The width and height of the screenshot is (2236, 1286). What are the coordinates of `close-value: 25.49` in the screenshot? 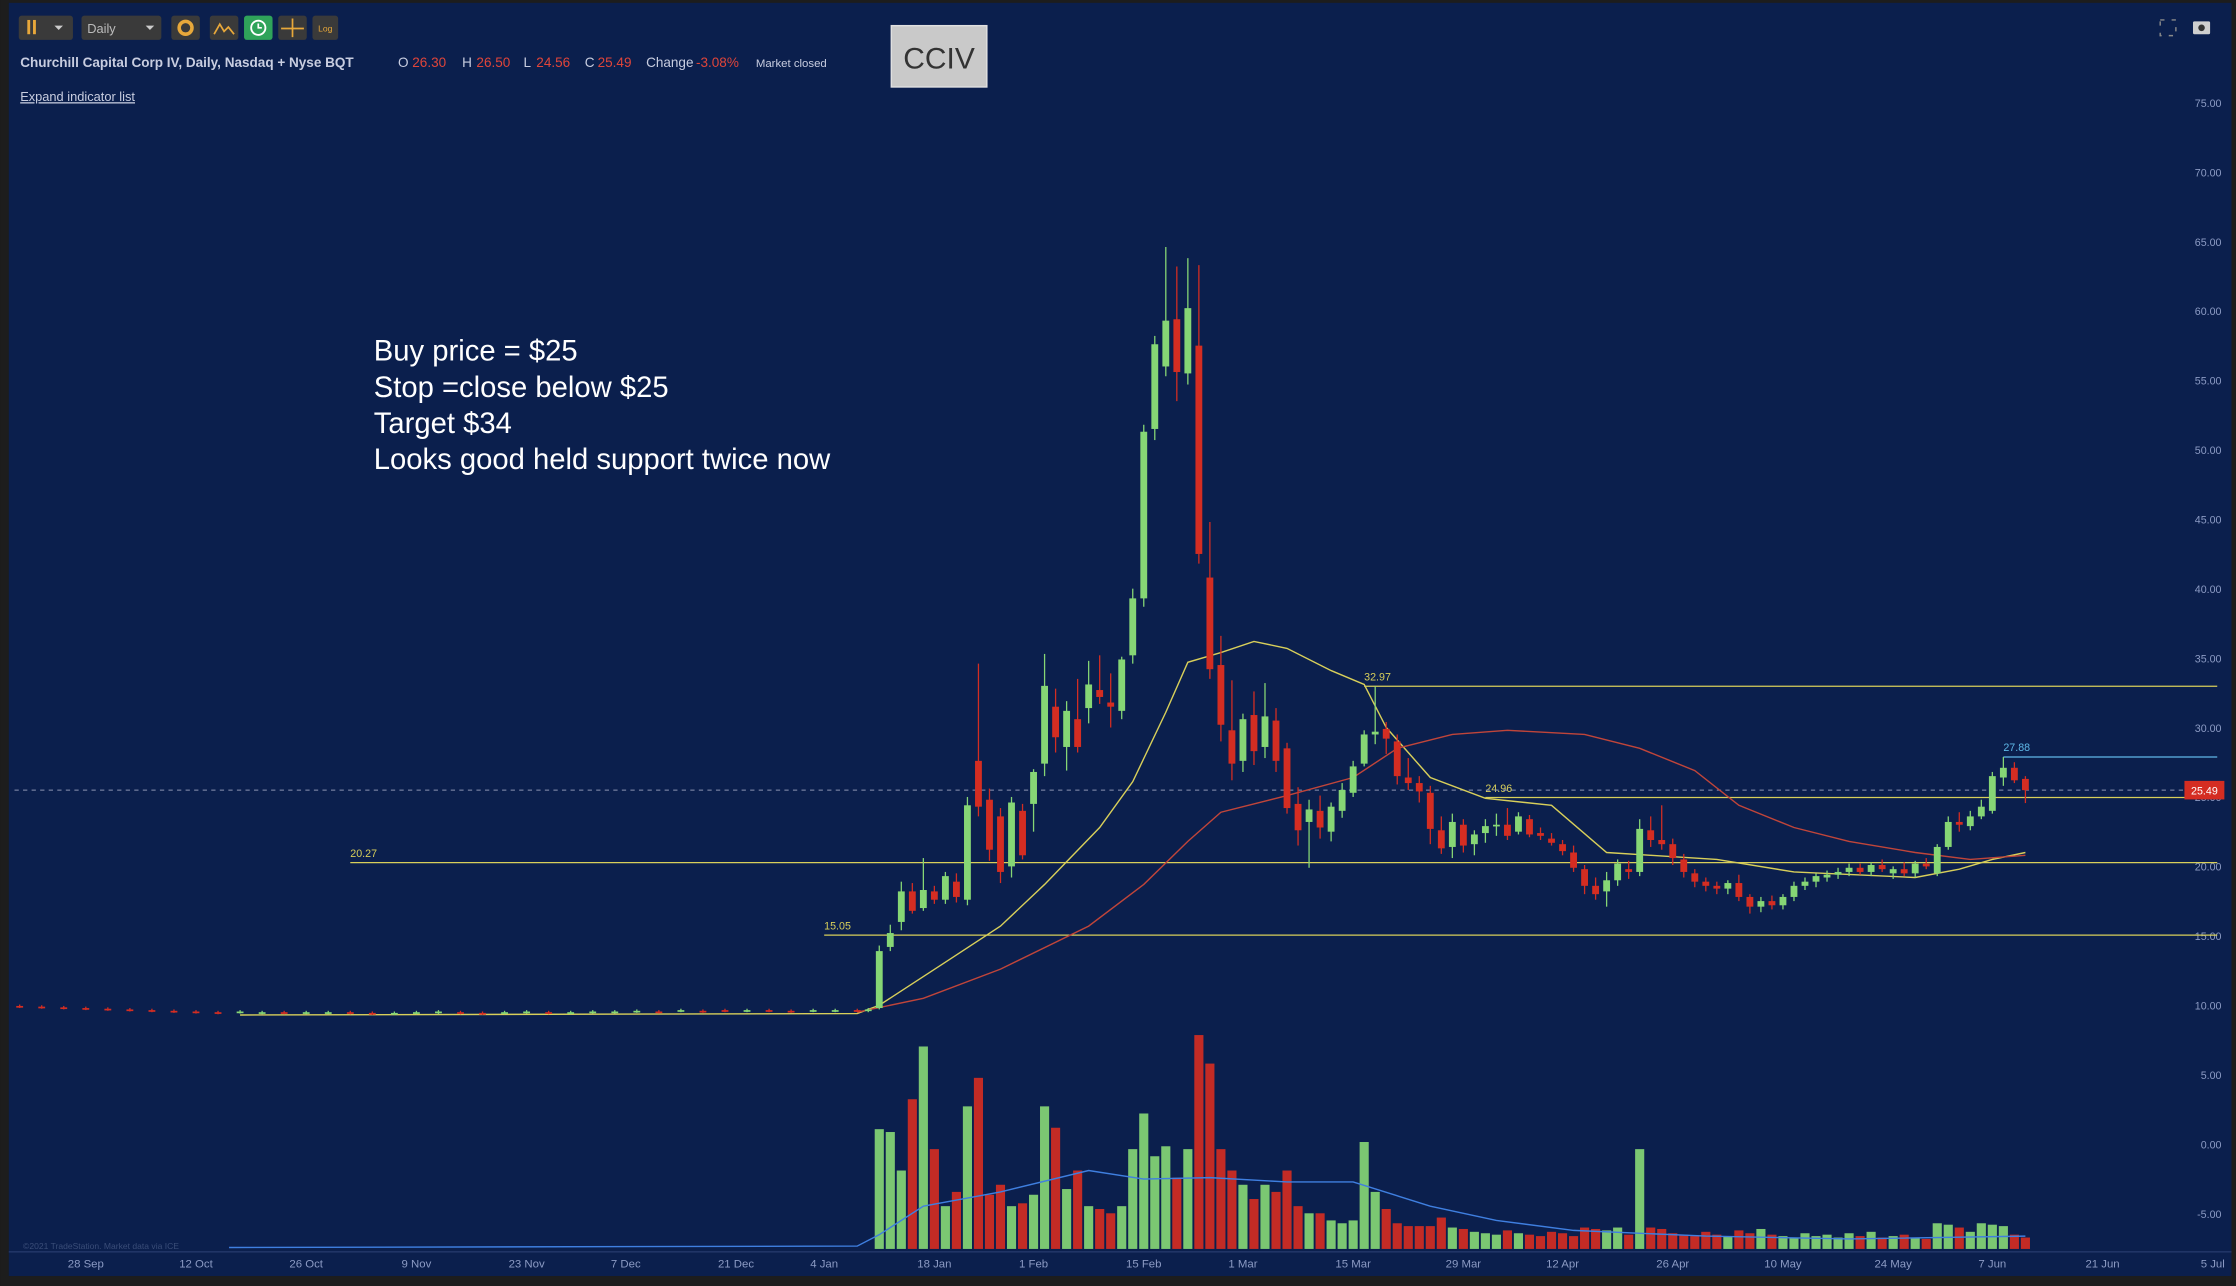 It's located at (615, 62).